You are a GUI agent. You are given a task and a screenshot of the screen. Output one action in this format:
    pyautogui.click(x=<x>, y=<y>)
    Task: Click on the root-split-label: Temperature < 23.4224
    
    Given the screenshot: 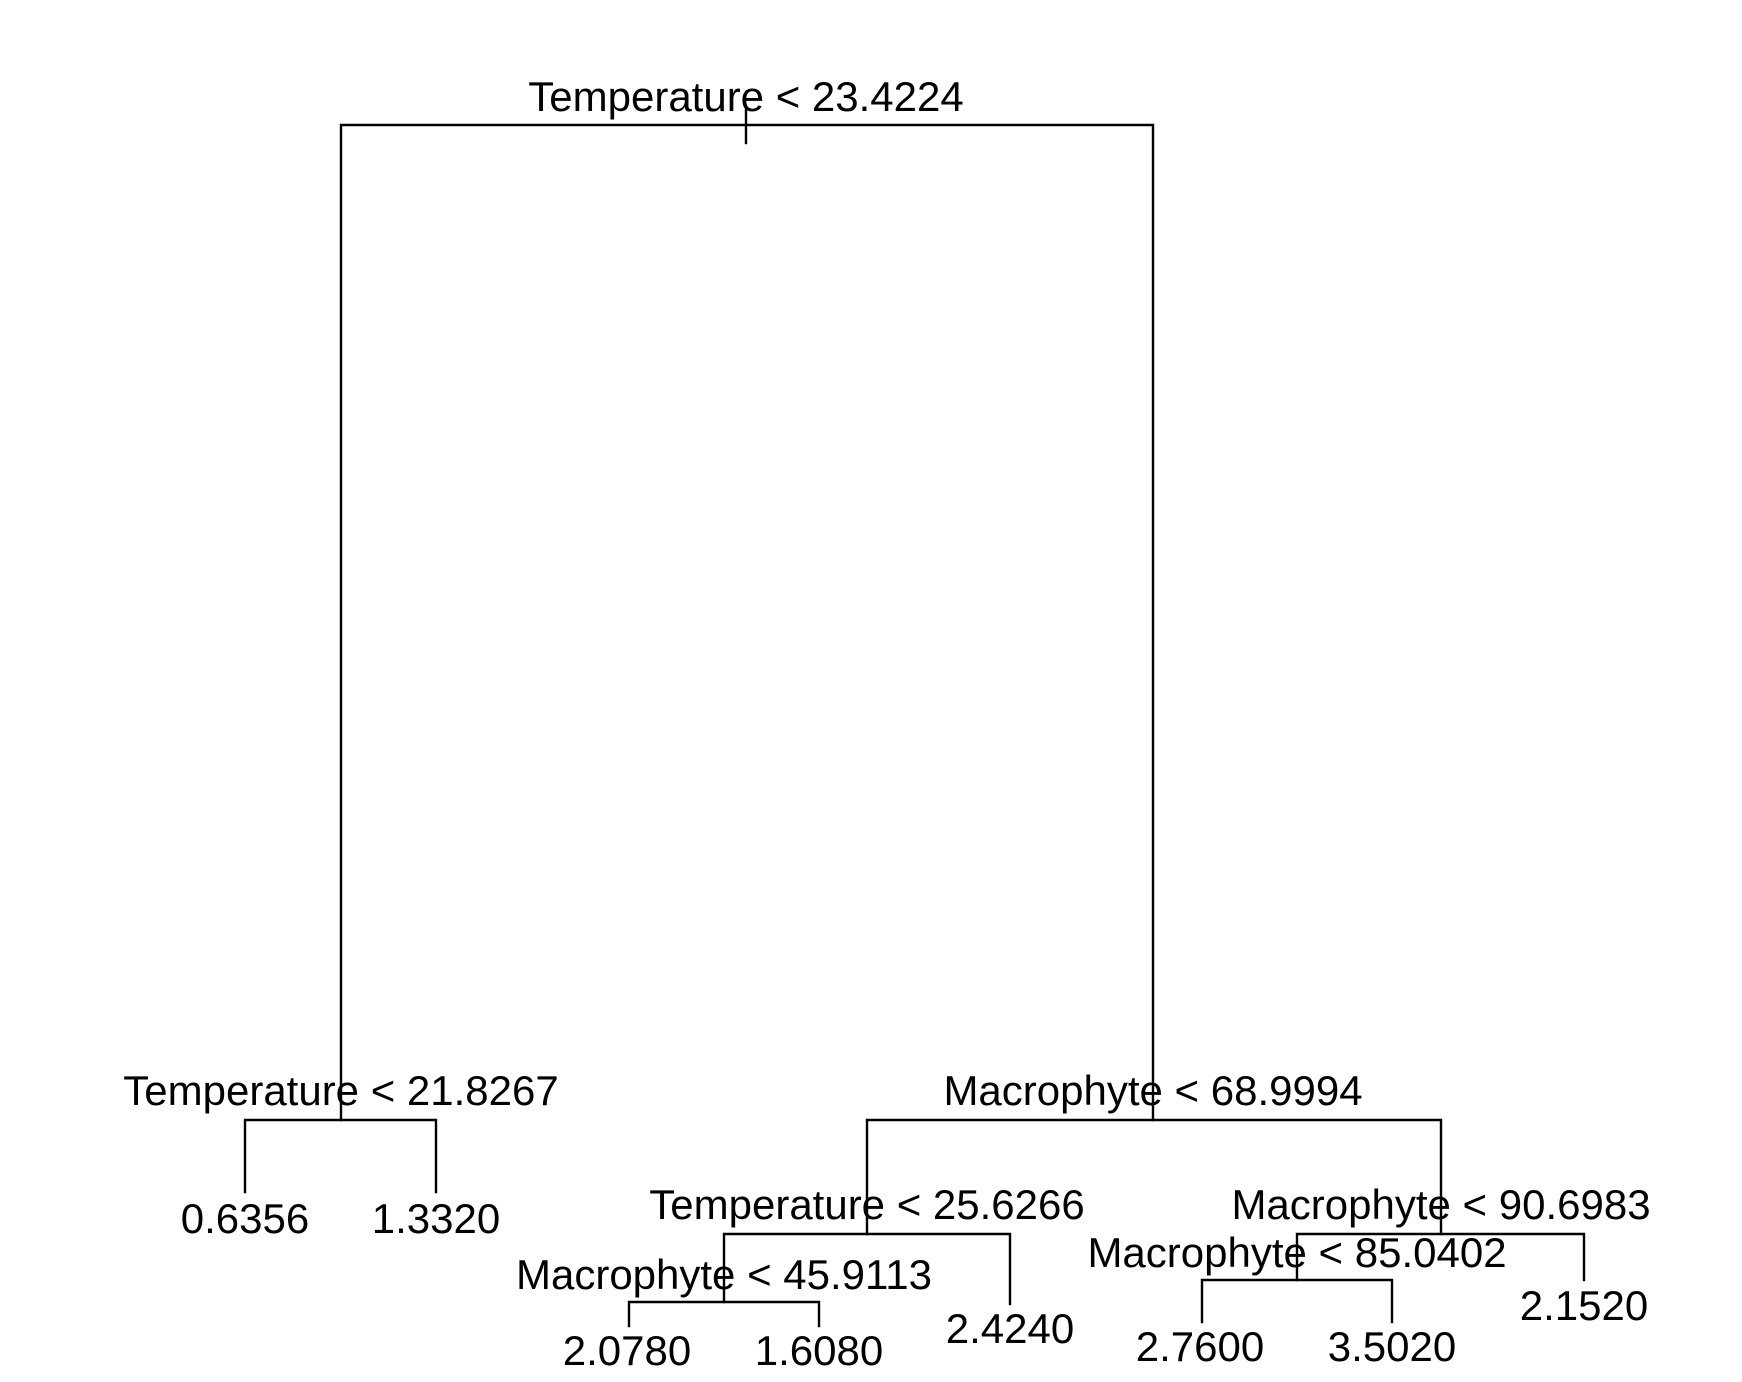 What is the action you would take?
    pyautogui.click(x=745, y=96)
    